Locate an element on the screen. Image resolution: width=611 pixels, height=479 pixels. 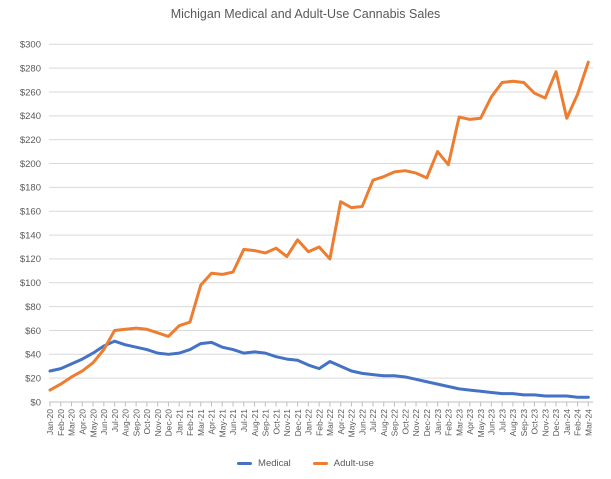
x-axis-tick-label: Jul-20 is located at coordinates (115, 420).